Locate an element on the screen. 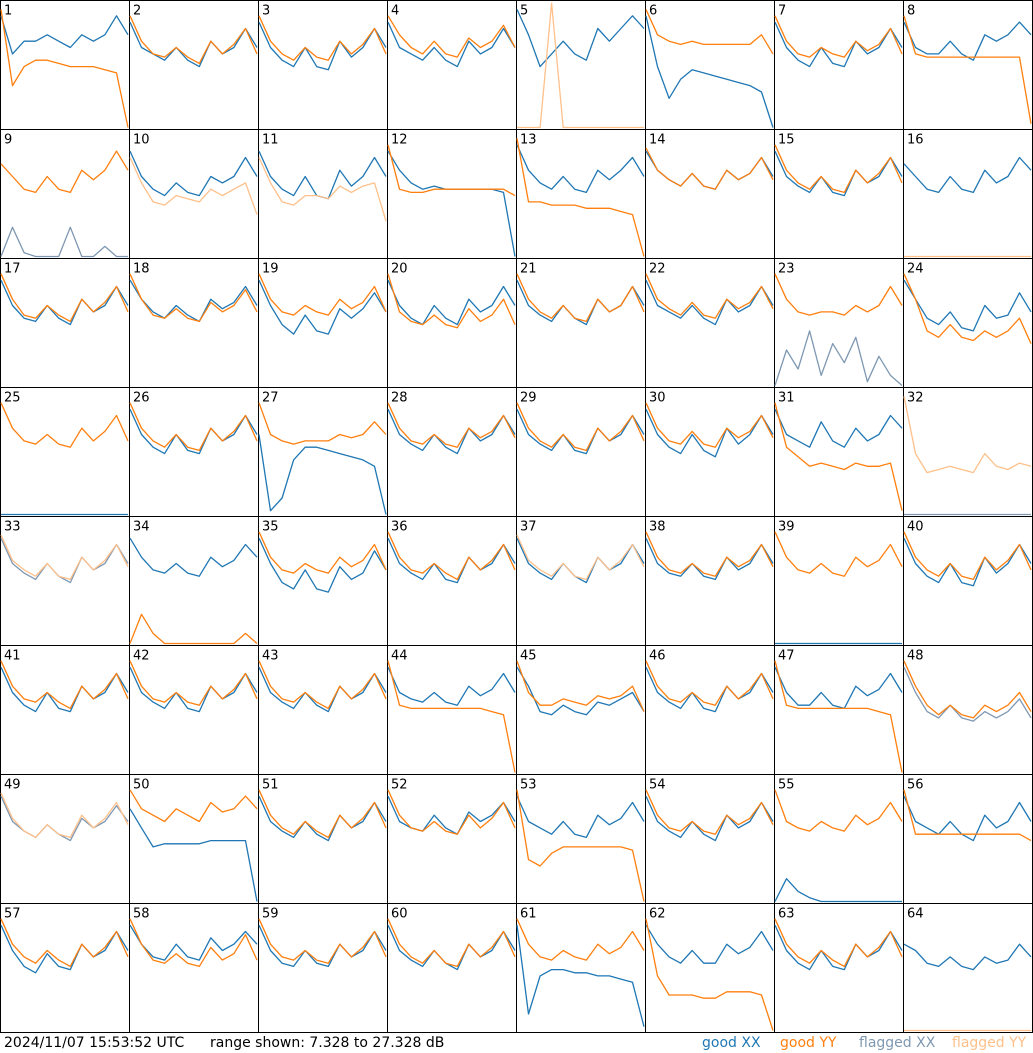  panel-title: 25 is located at coordinates (12, 398).